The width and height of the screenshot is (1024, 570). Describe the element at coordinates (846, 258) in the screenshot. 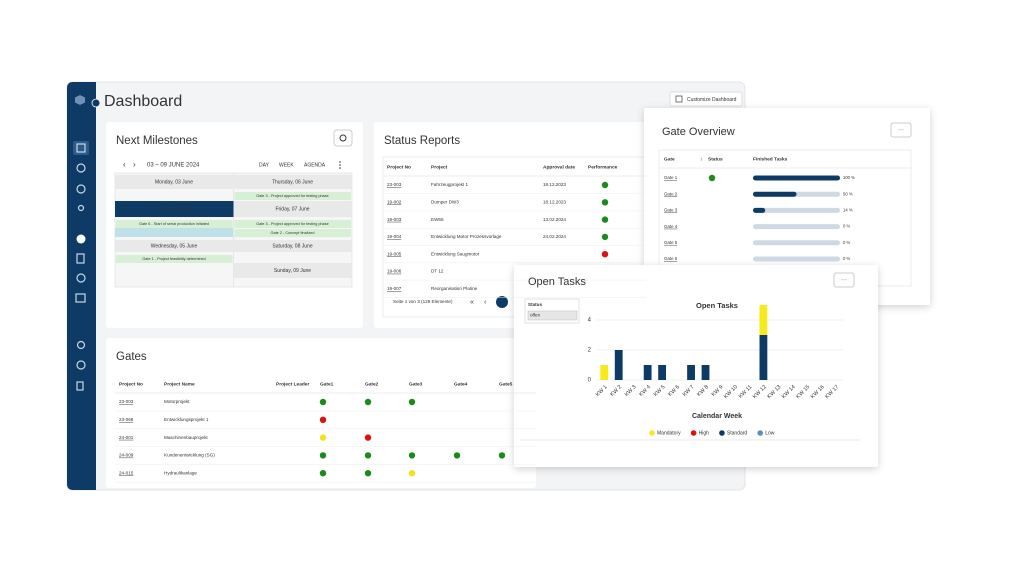

I see `progress-label: 0 %` at that location.